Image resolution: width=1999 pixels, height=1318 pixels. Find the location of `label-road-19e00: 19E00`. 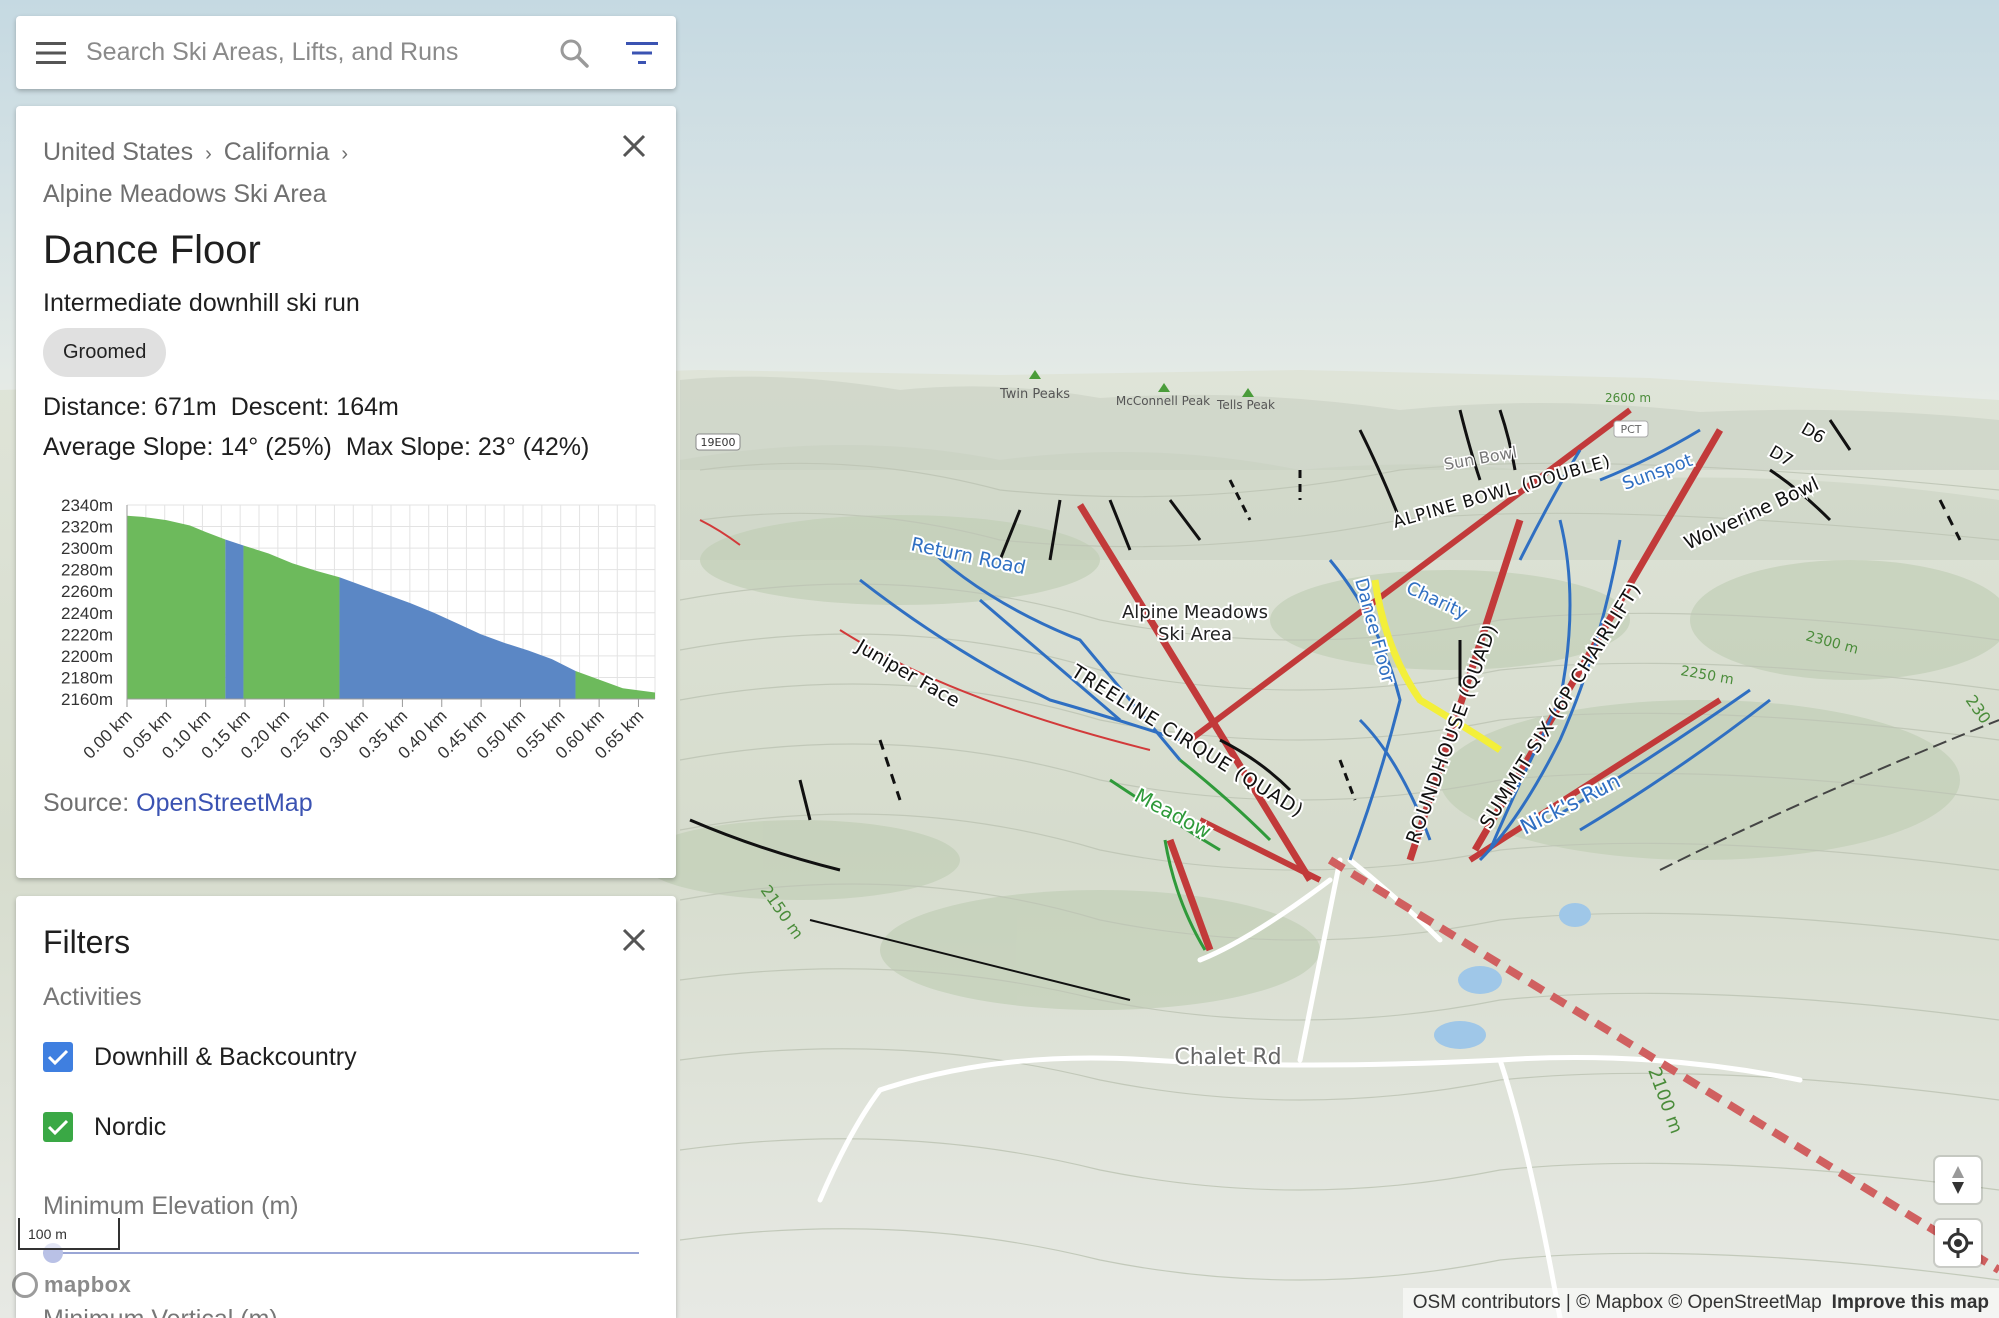

label-road-19e00: 19E00 is located at coordinates (718, 442).